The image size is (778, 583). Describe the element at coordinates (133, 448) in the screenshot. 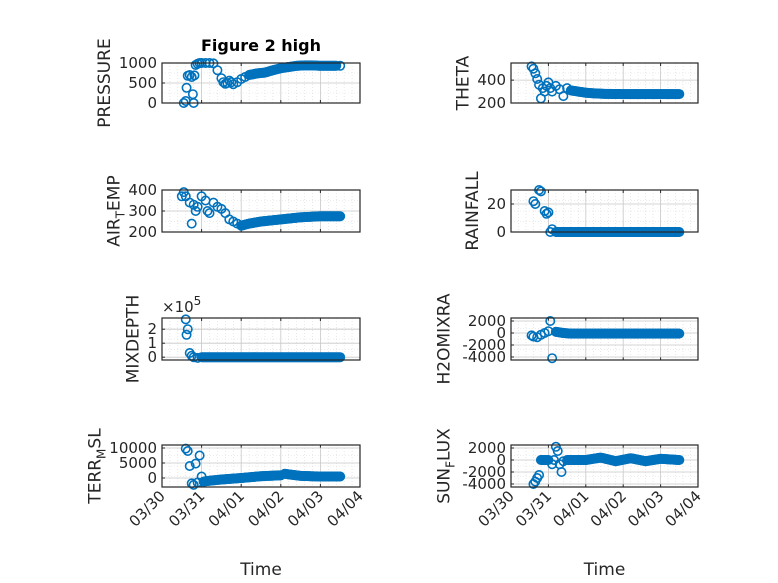

I see `y-tick-label: 10000` at that location.